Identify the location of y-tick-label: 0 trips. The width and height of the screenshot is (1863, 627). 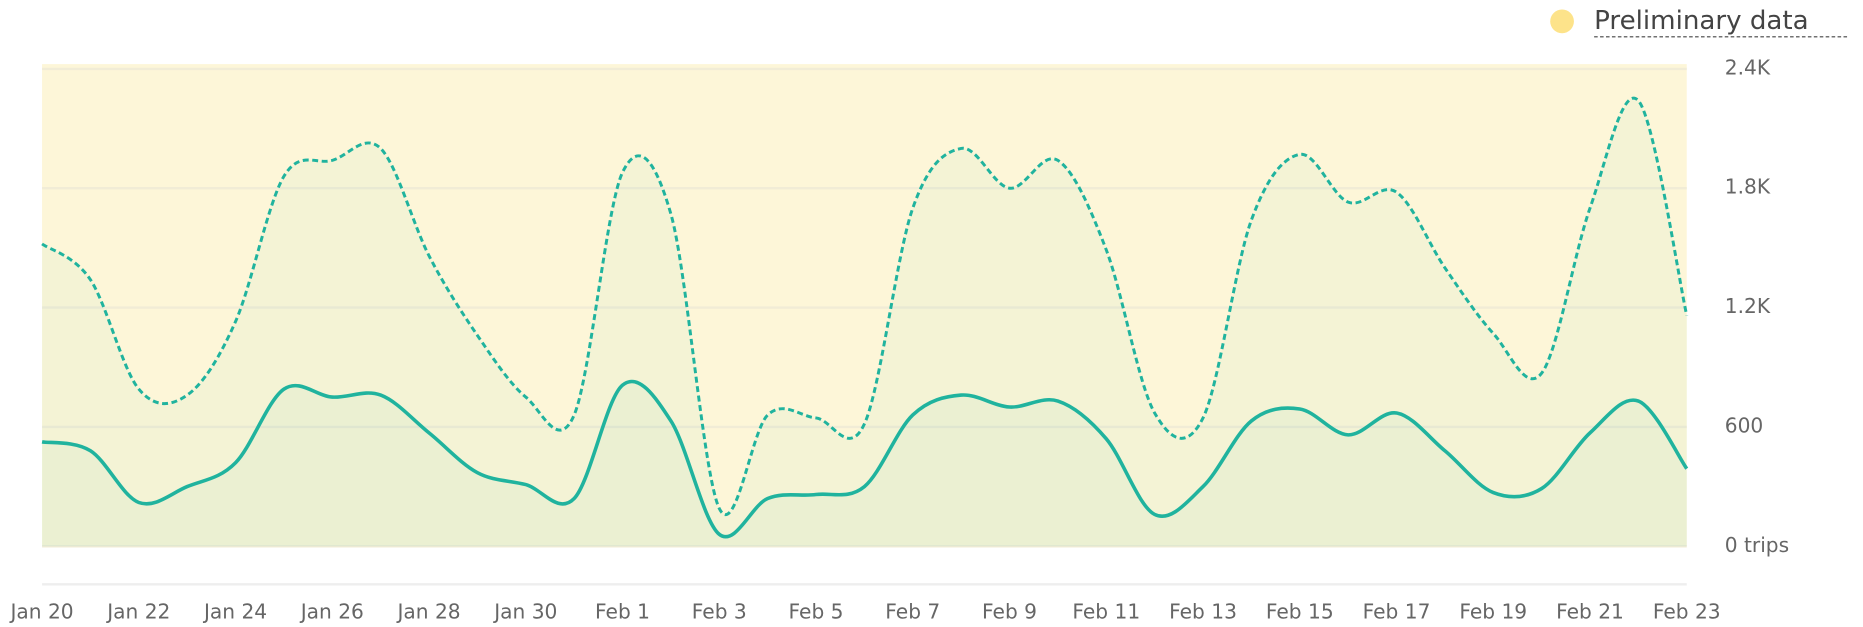
(1757, 545).